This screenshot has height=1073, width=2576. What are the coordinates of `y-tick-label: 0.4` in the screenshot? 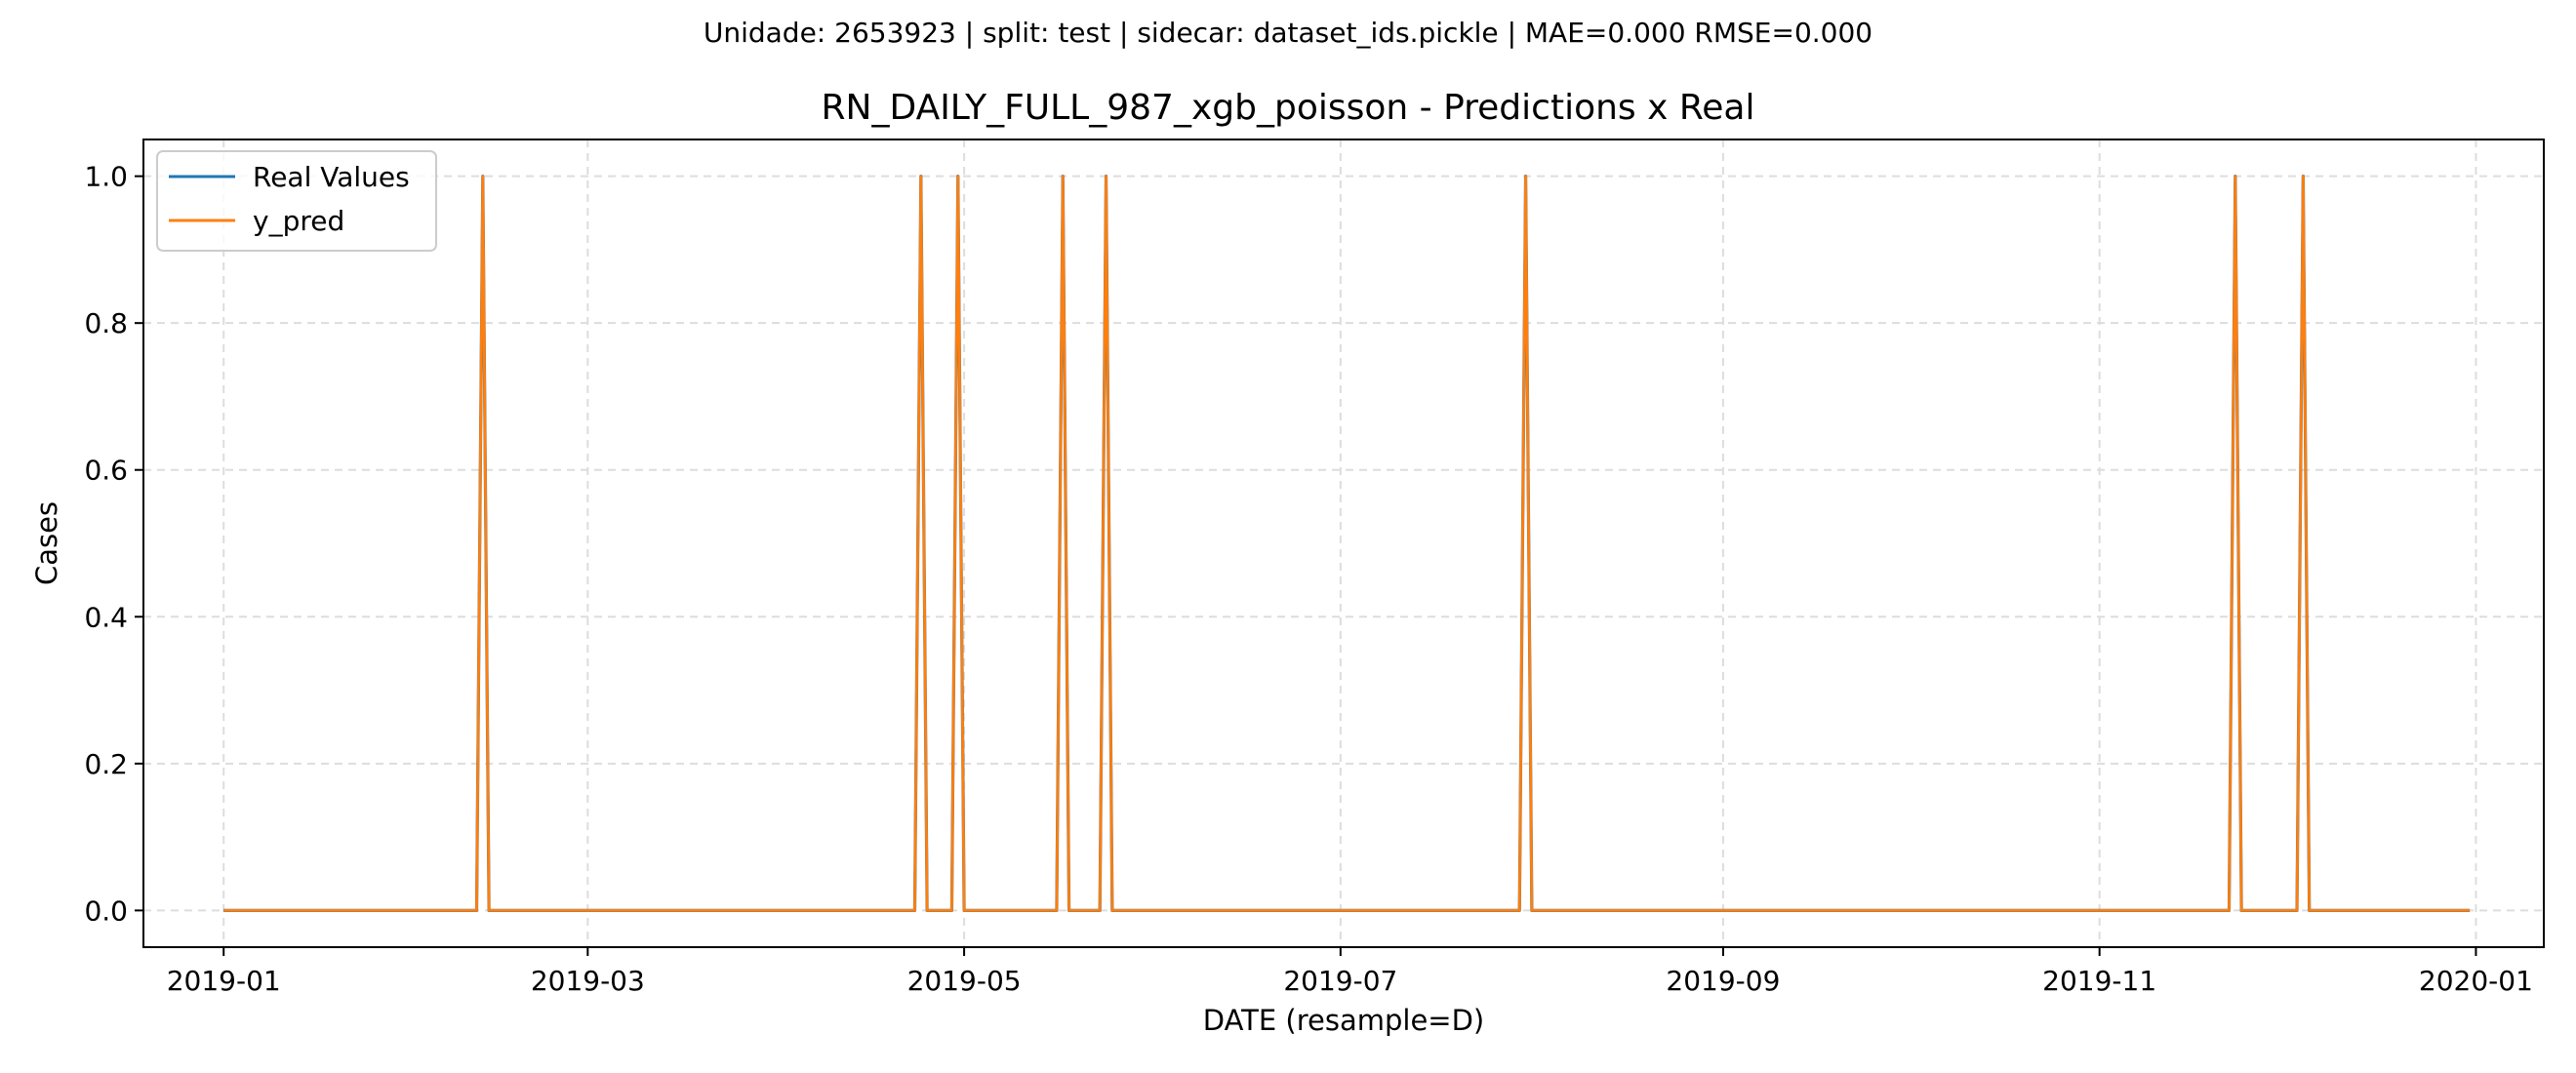 It's located at (106, 617).